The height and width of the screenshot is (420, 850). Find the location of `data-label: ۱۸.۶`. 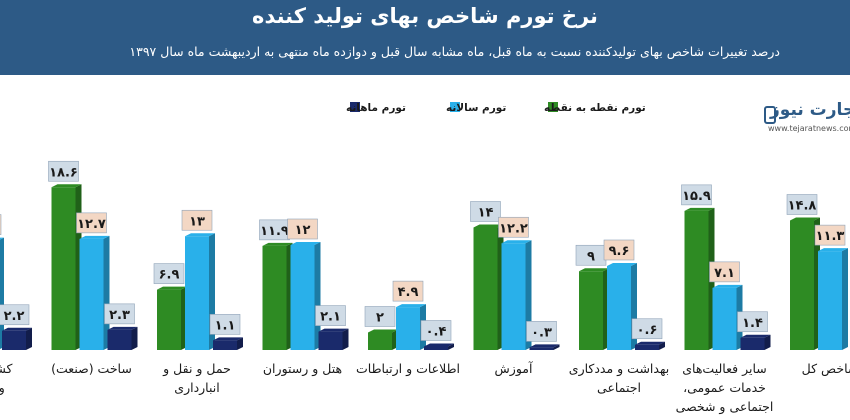

data-label: ۱۸.۶ is located at coordinates (63, 172).